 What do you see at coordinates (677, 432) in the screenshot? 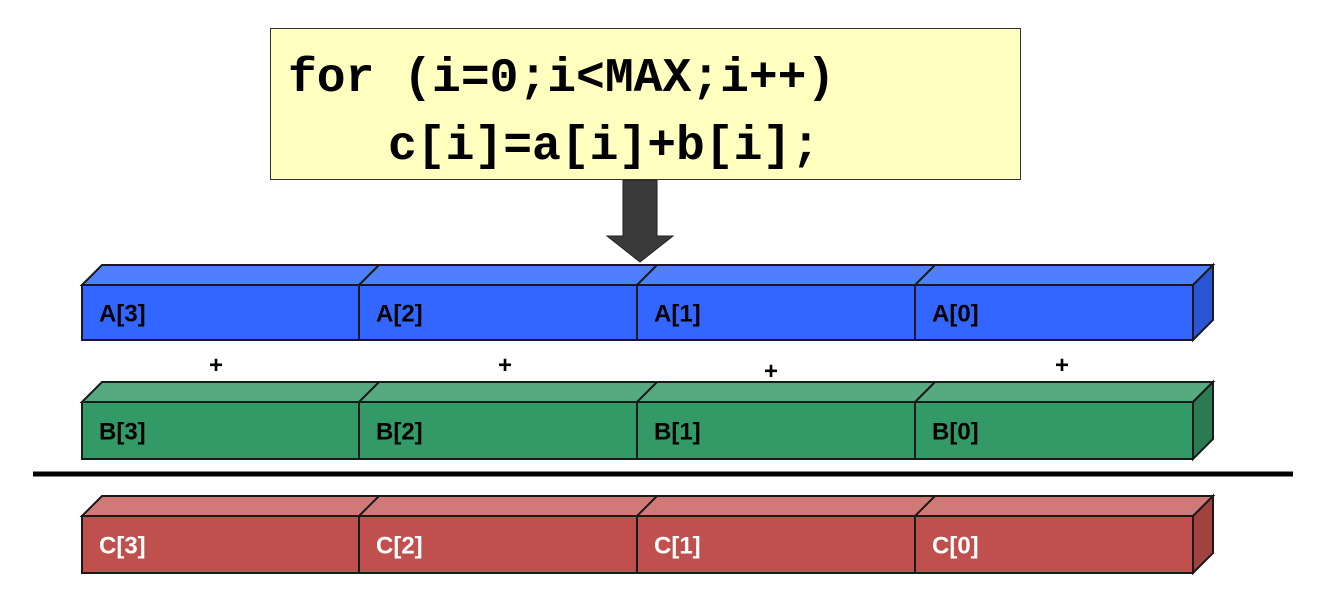
I see `row-b-label-2: B[1]` at bounding box center [677, 432].